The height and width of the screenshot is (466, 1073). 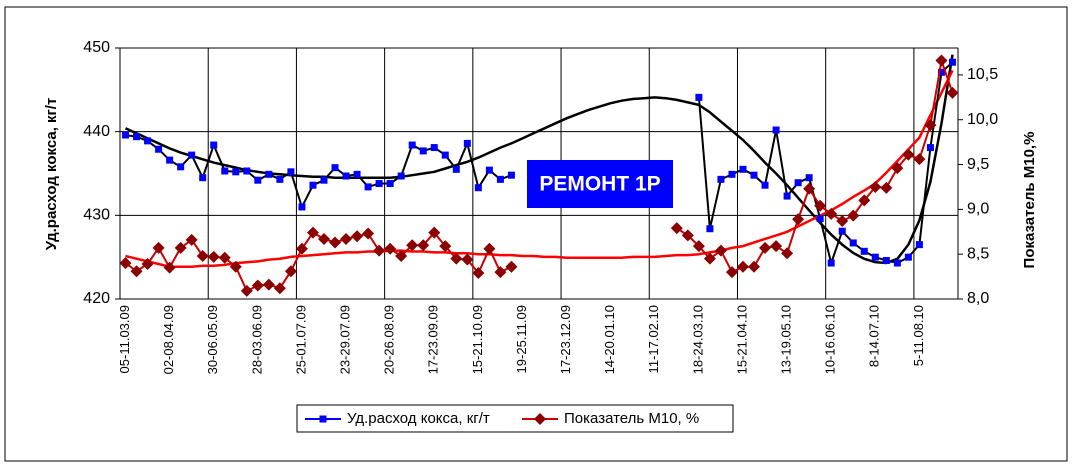 I want to click on y2-tick-label: 9,5, so click(x=978, y=164).